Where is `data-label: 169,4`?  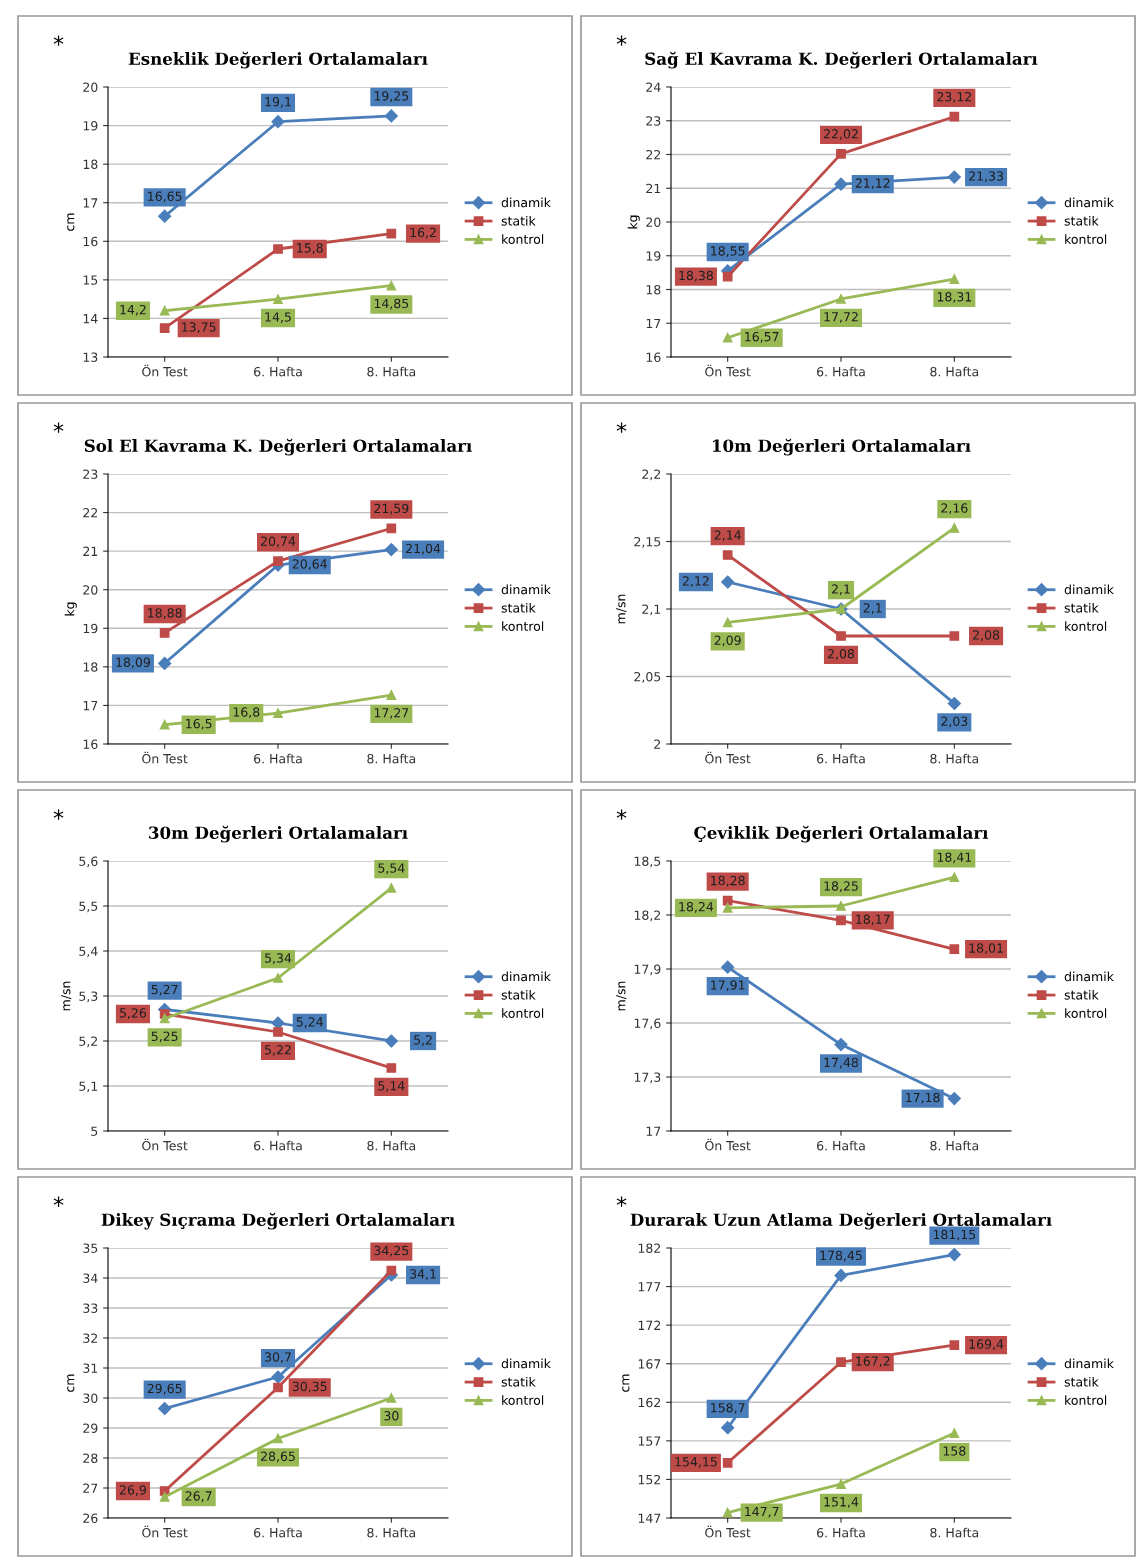 data-label: 169,4 is located at coordinates (986, 1345).